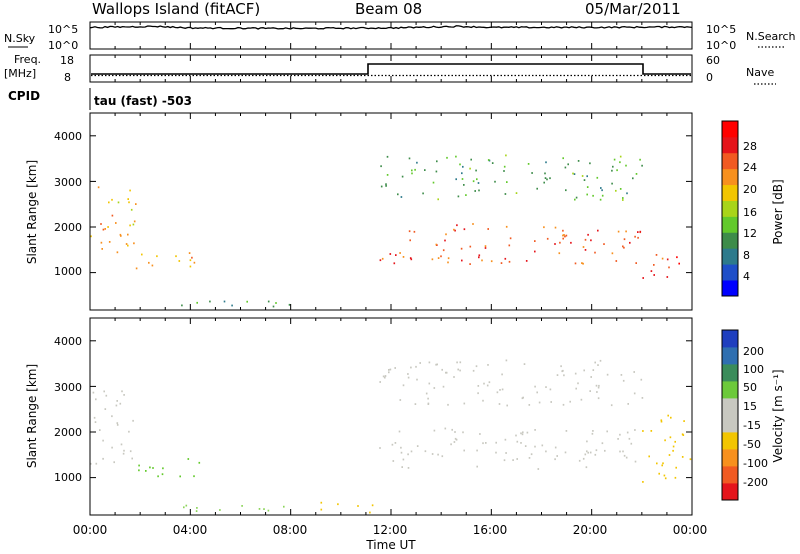 The image size is (800, 554). What do you see at coordinates (760, 72) in the screenshot?
I see `nave-label: Nave` at bounding box center [760, 72].